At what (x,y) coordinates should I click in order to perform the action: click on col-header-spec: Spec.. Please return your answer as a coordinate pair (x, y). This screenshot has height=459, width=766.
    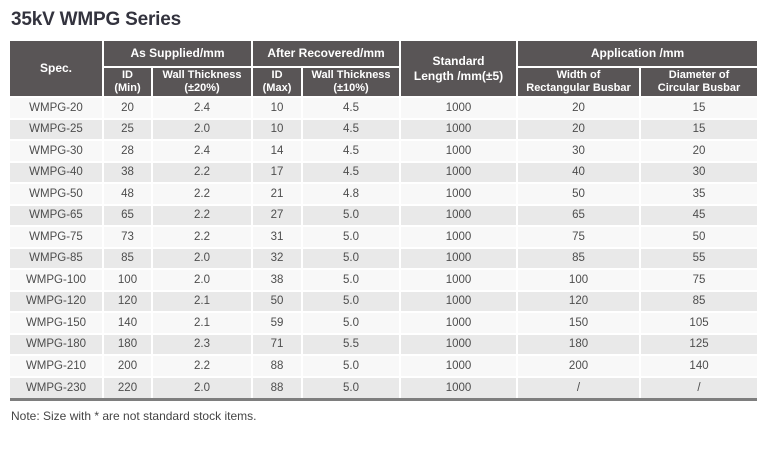
    Looking at the image, I should click on (56, 69).